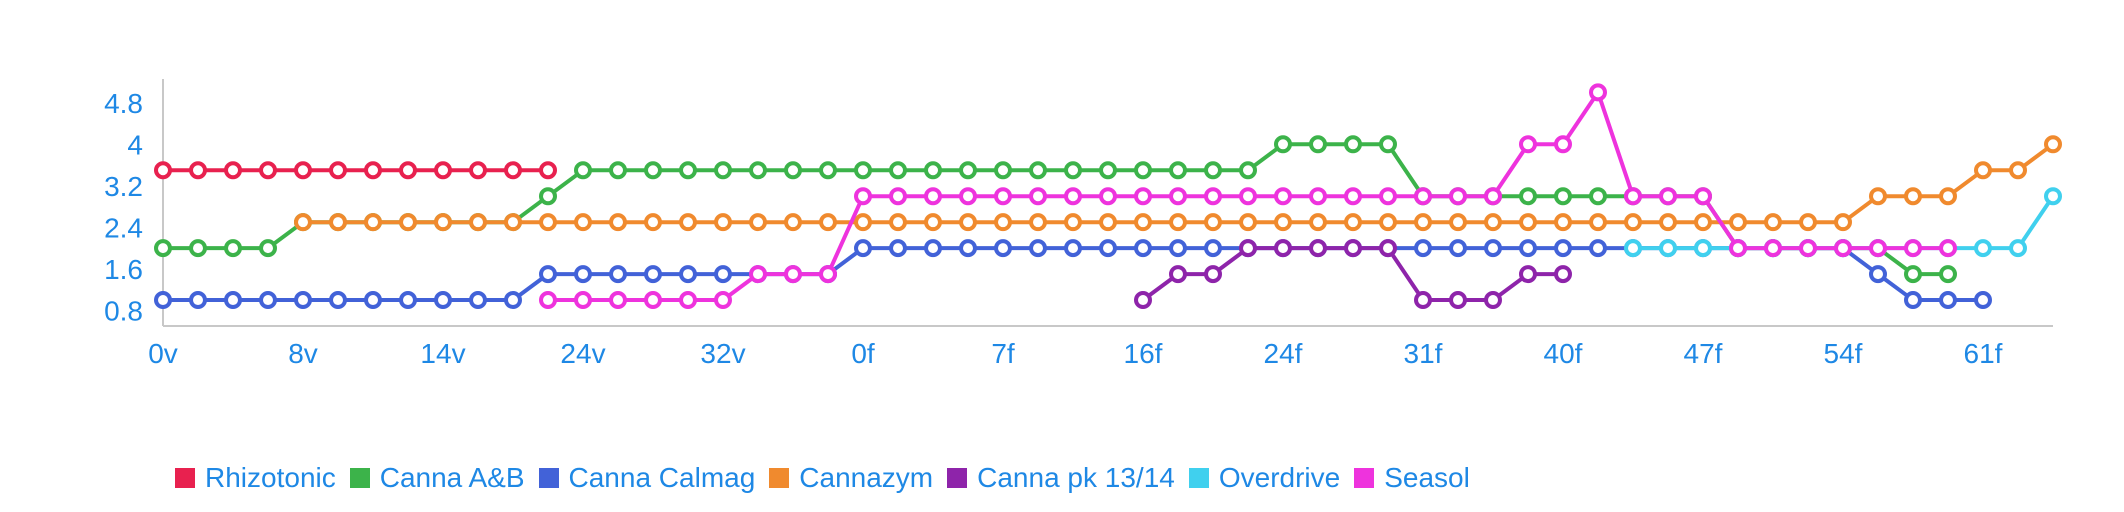 This screenshot has width=2124, height=512. What do you see at coordinates (851, 478) in the screenshot?
I see `legend-item: Cannazym` at bounding box center [851, 478].